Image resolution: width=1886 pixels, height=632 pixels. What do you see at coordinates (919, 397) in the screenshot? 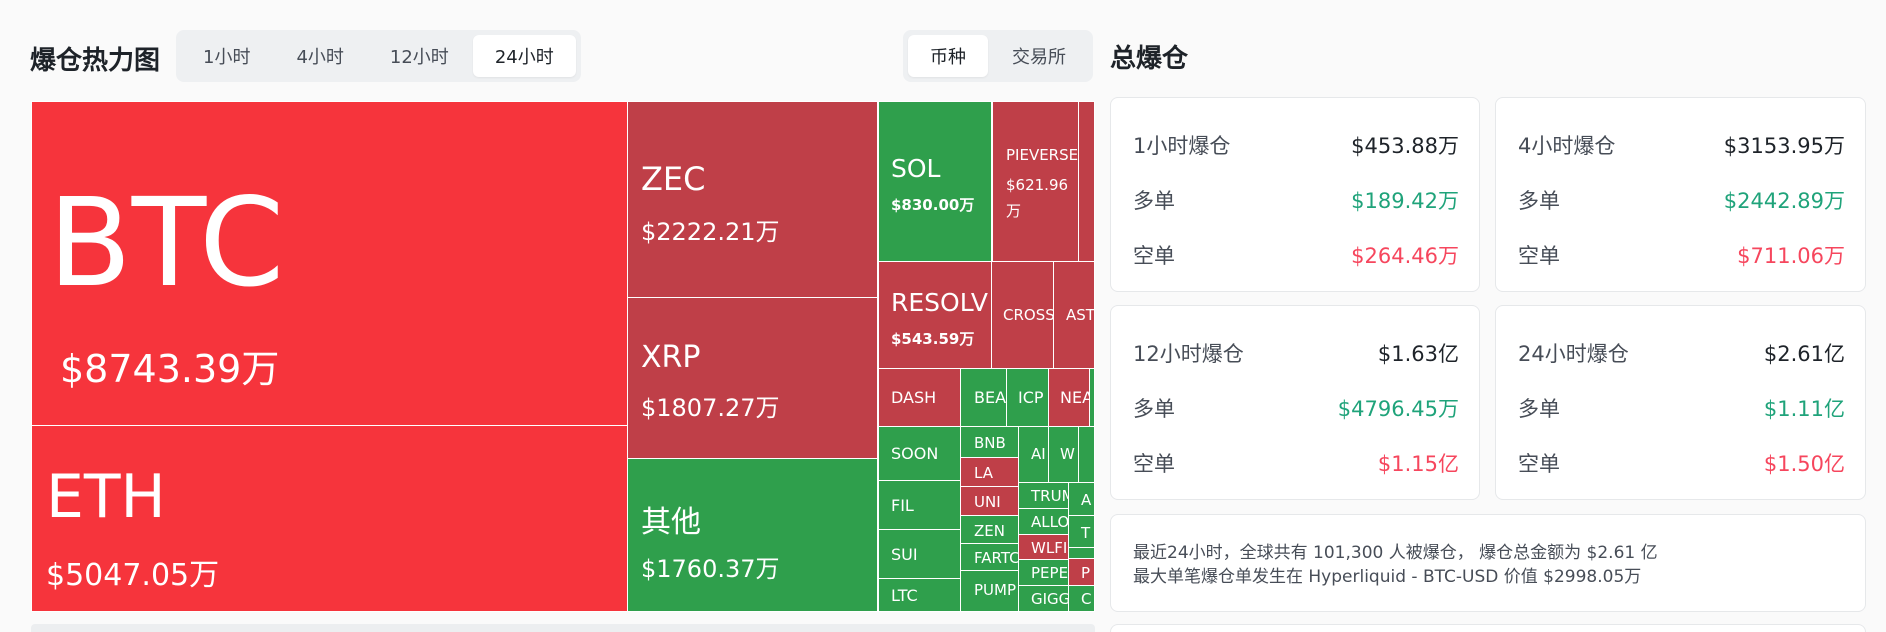
I see `tile-dash: DASH` at bounding box center [919, 397].